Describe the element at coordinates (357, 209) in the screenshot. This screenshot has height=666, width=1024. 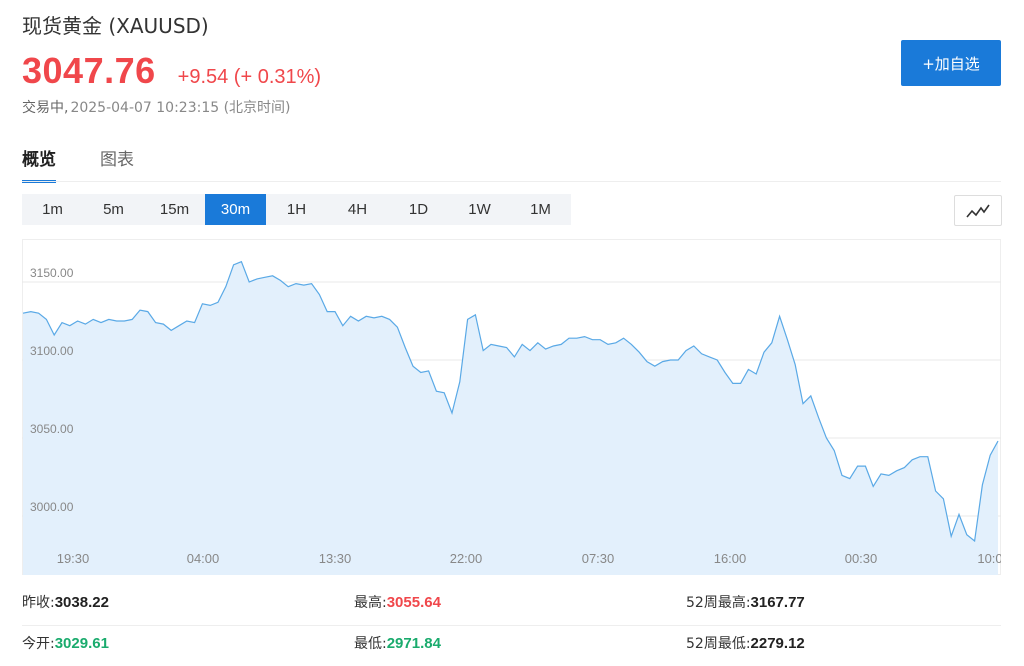
I see `interval-4h: 4H` at that location.